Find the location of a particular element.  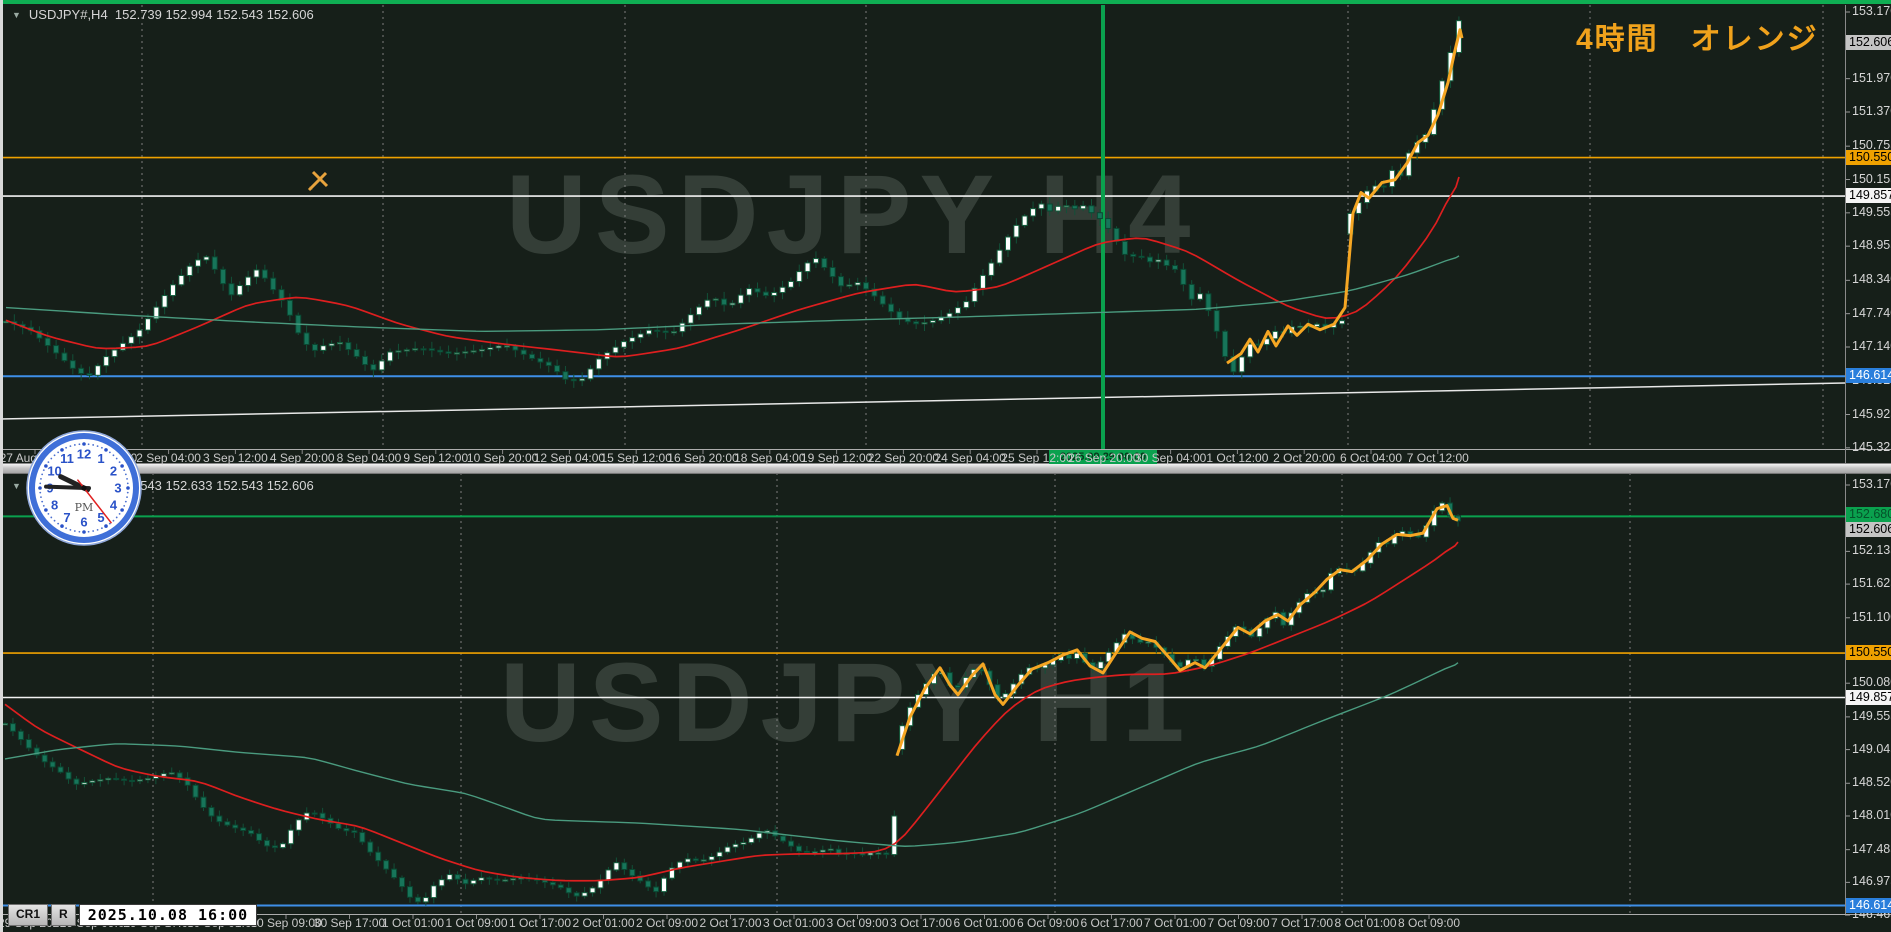

price-scale-label: 148.520 is located at coordinates (1871, 782).